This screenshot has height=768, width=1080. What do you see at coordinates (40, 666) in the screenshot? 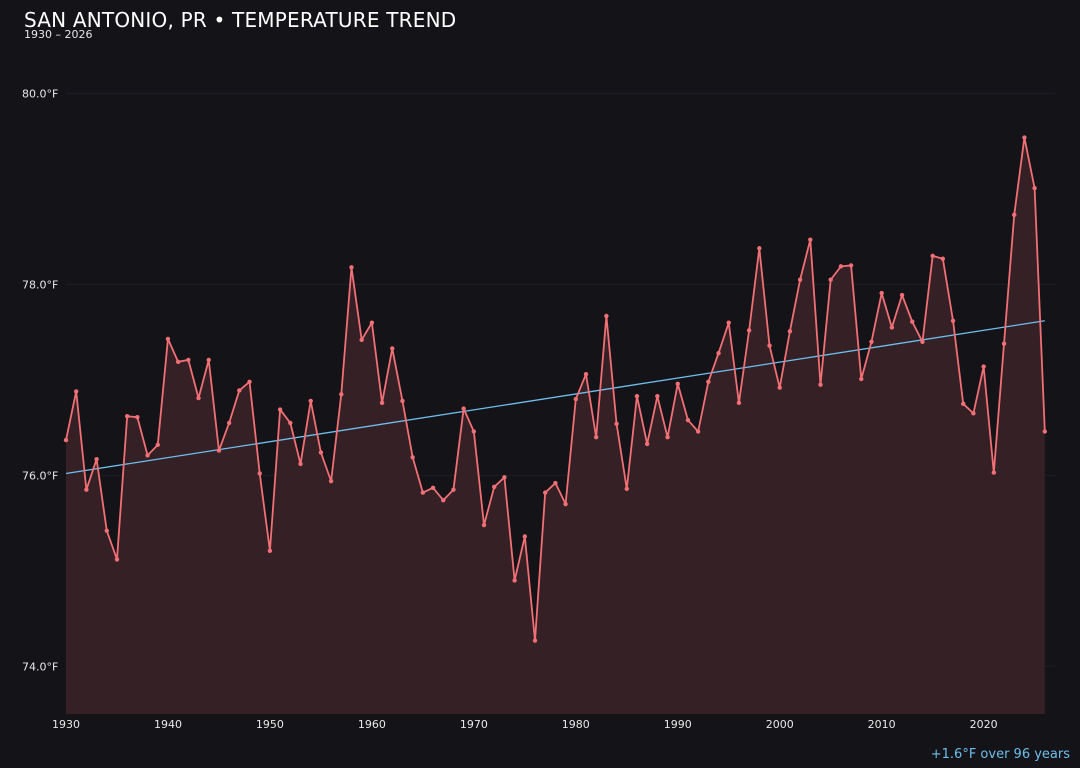
I see `y-tick-label: 74.0°F` at bounding box center [40, 666].